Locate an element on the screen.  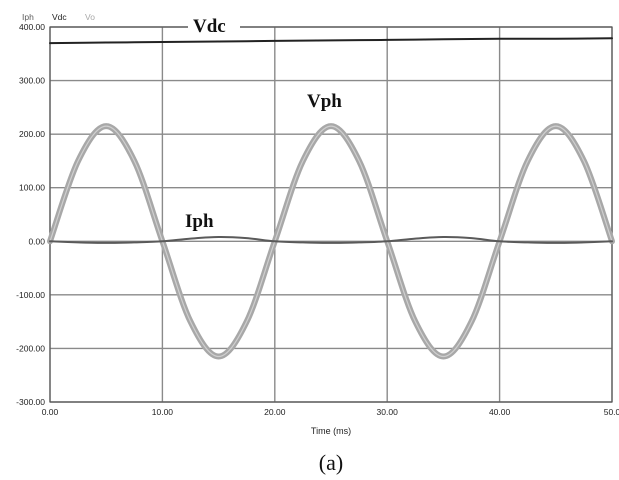
series-line-iph is located at coordinates (331, 239).